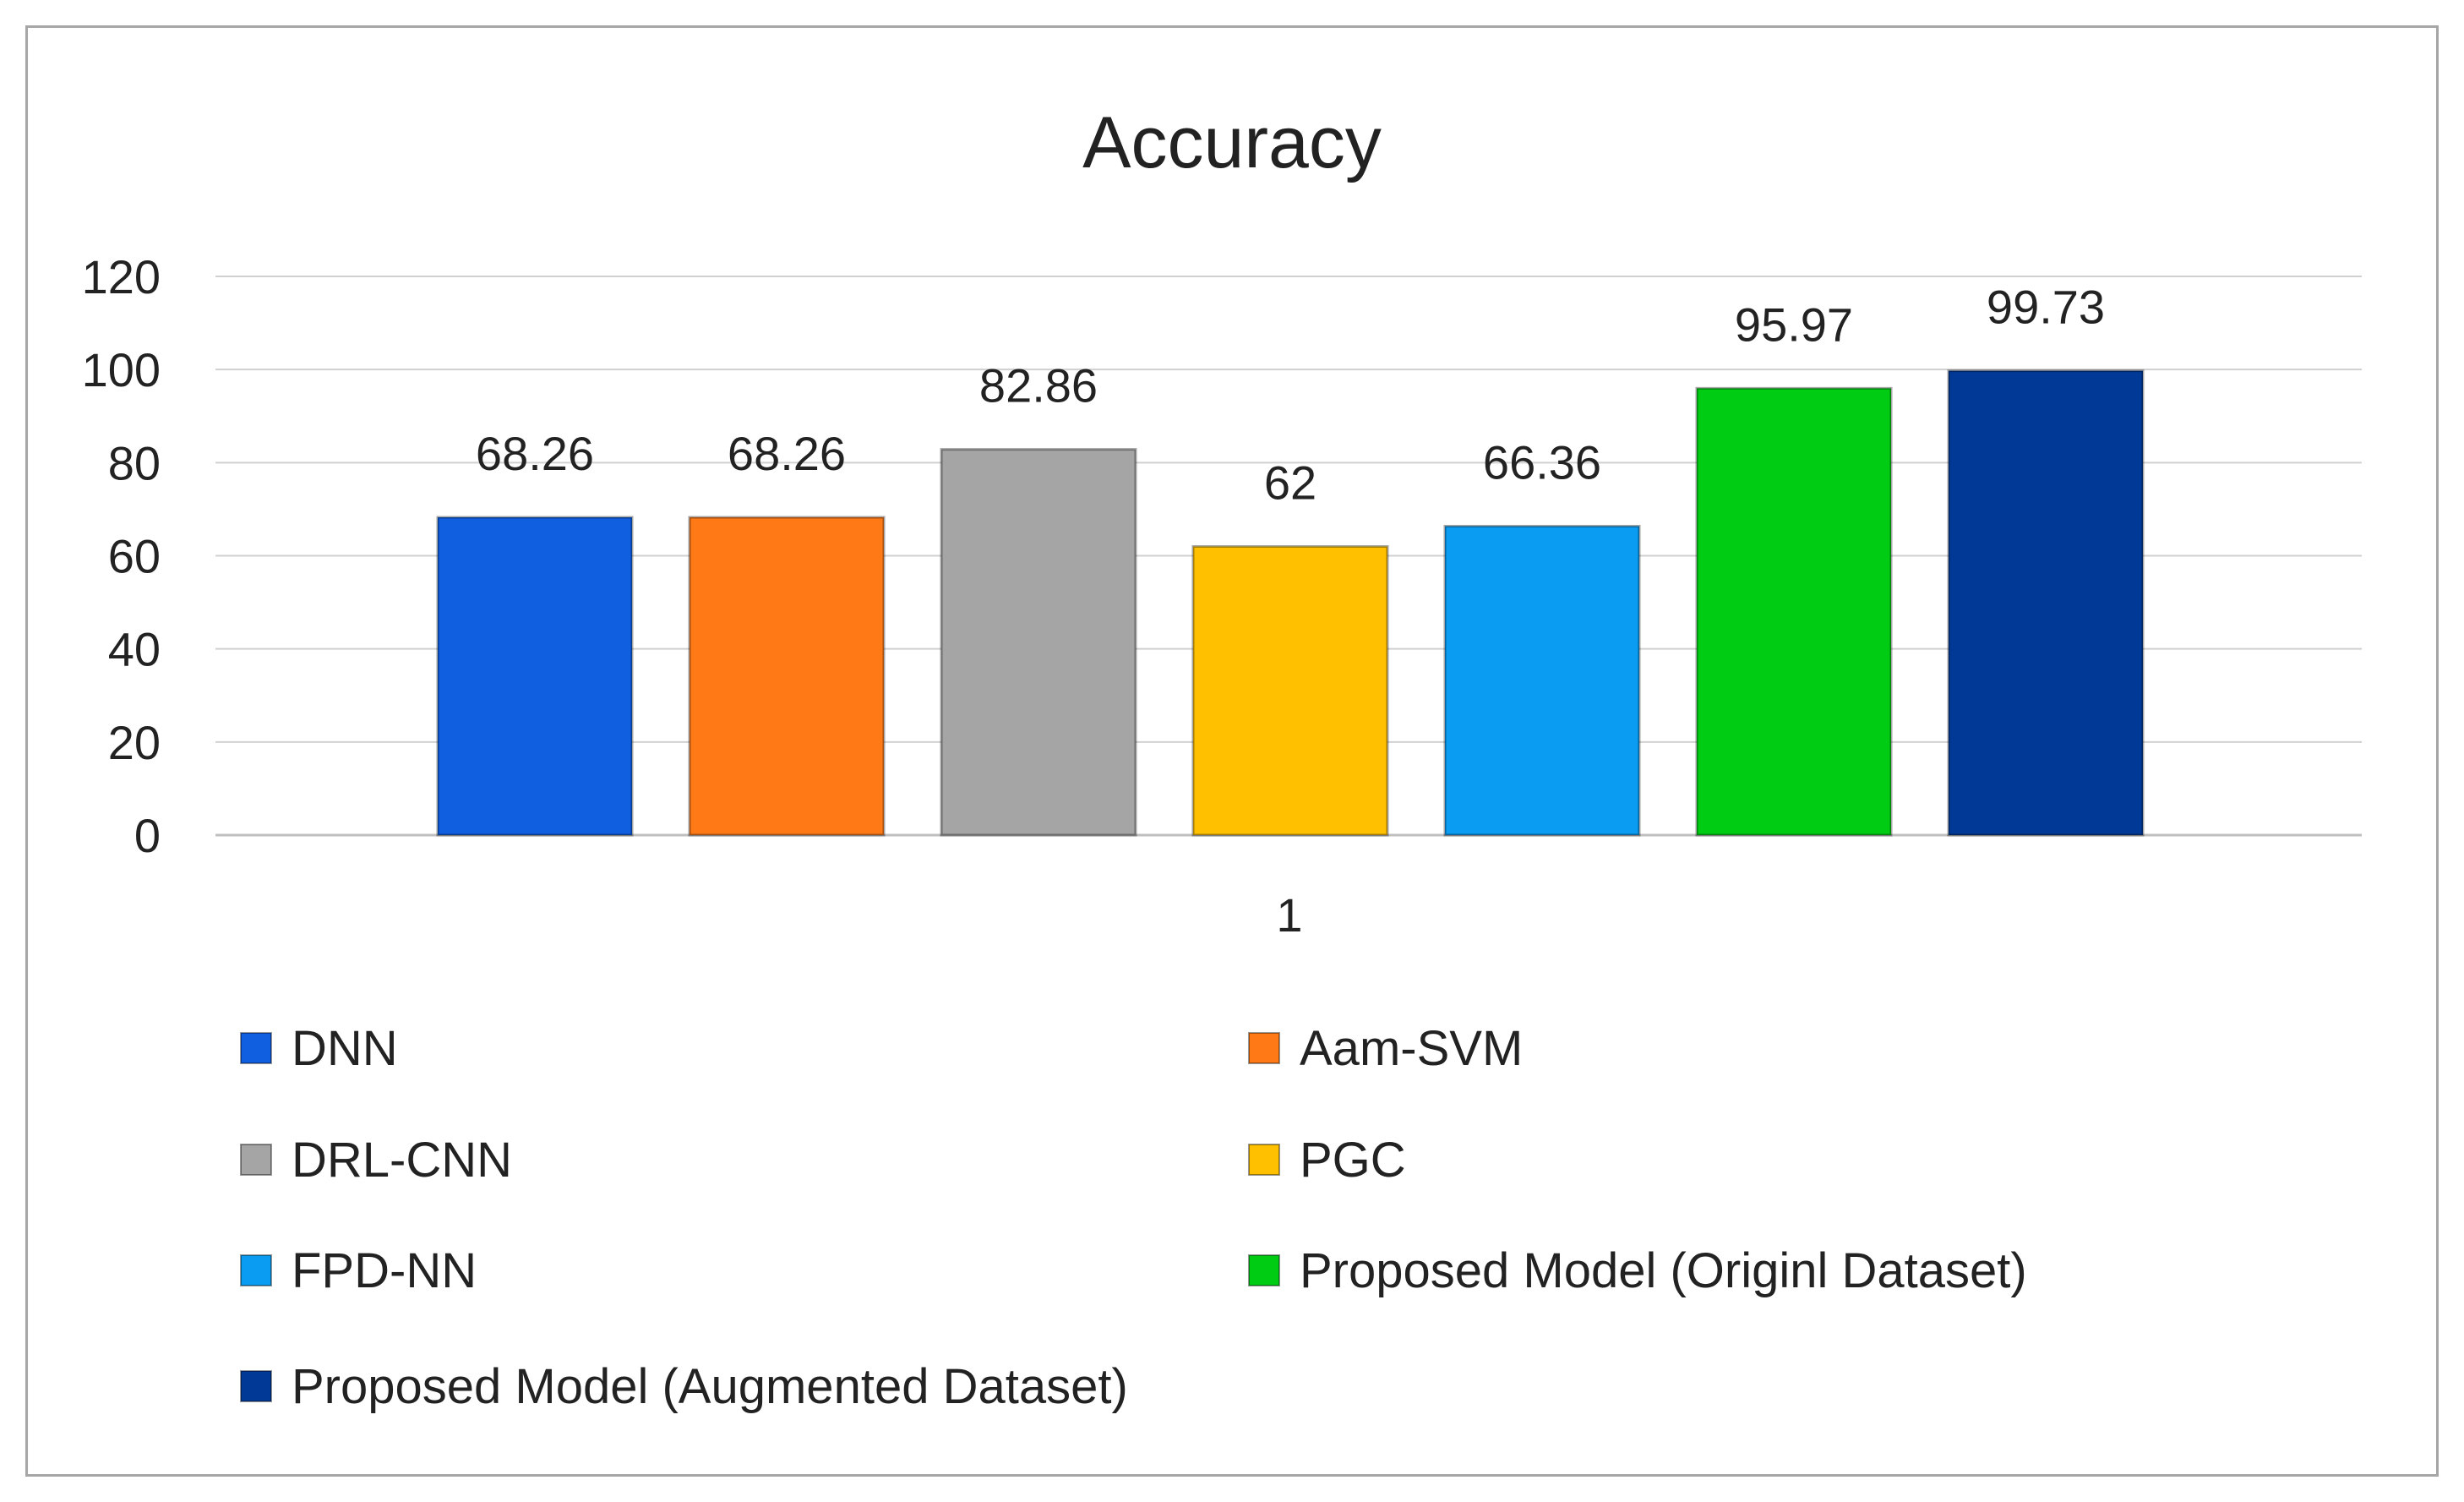  I want to click on legend-item: Proposed Model (Originl Dataset), so click(1638, 1270).